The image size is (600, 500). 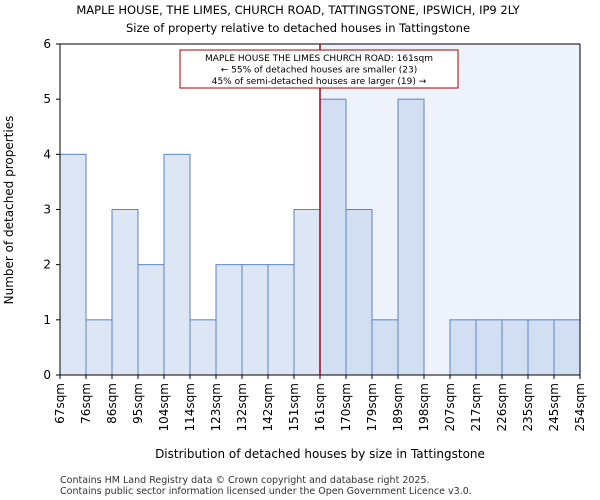 I want to click on x-tick-label-123sqm: 123sqm, so click(x=216, y=407).